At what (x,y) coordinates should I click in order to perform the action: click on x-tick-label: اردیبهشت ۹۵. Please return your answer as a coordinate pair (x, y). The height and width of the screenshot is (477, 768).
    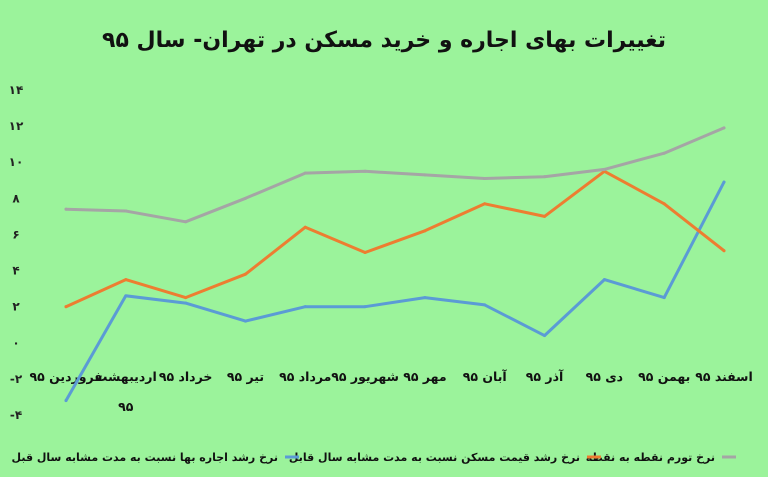
    Looking at the image, I should click on (126, 391).